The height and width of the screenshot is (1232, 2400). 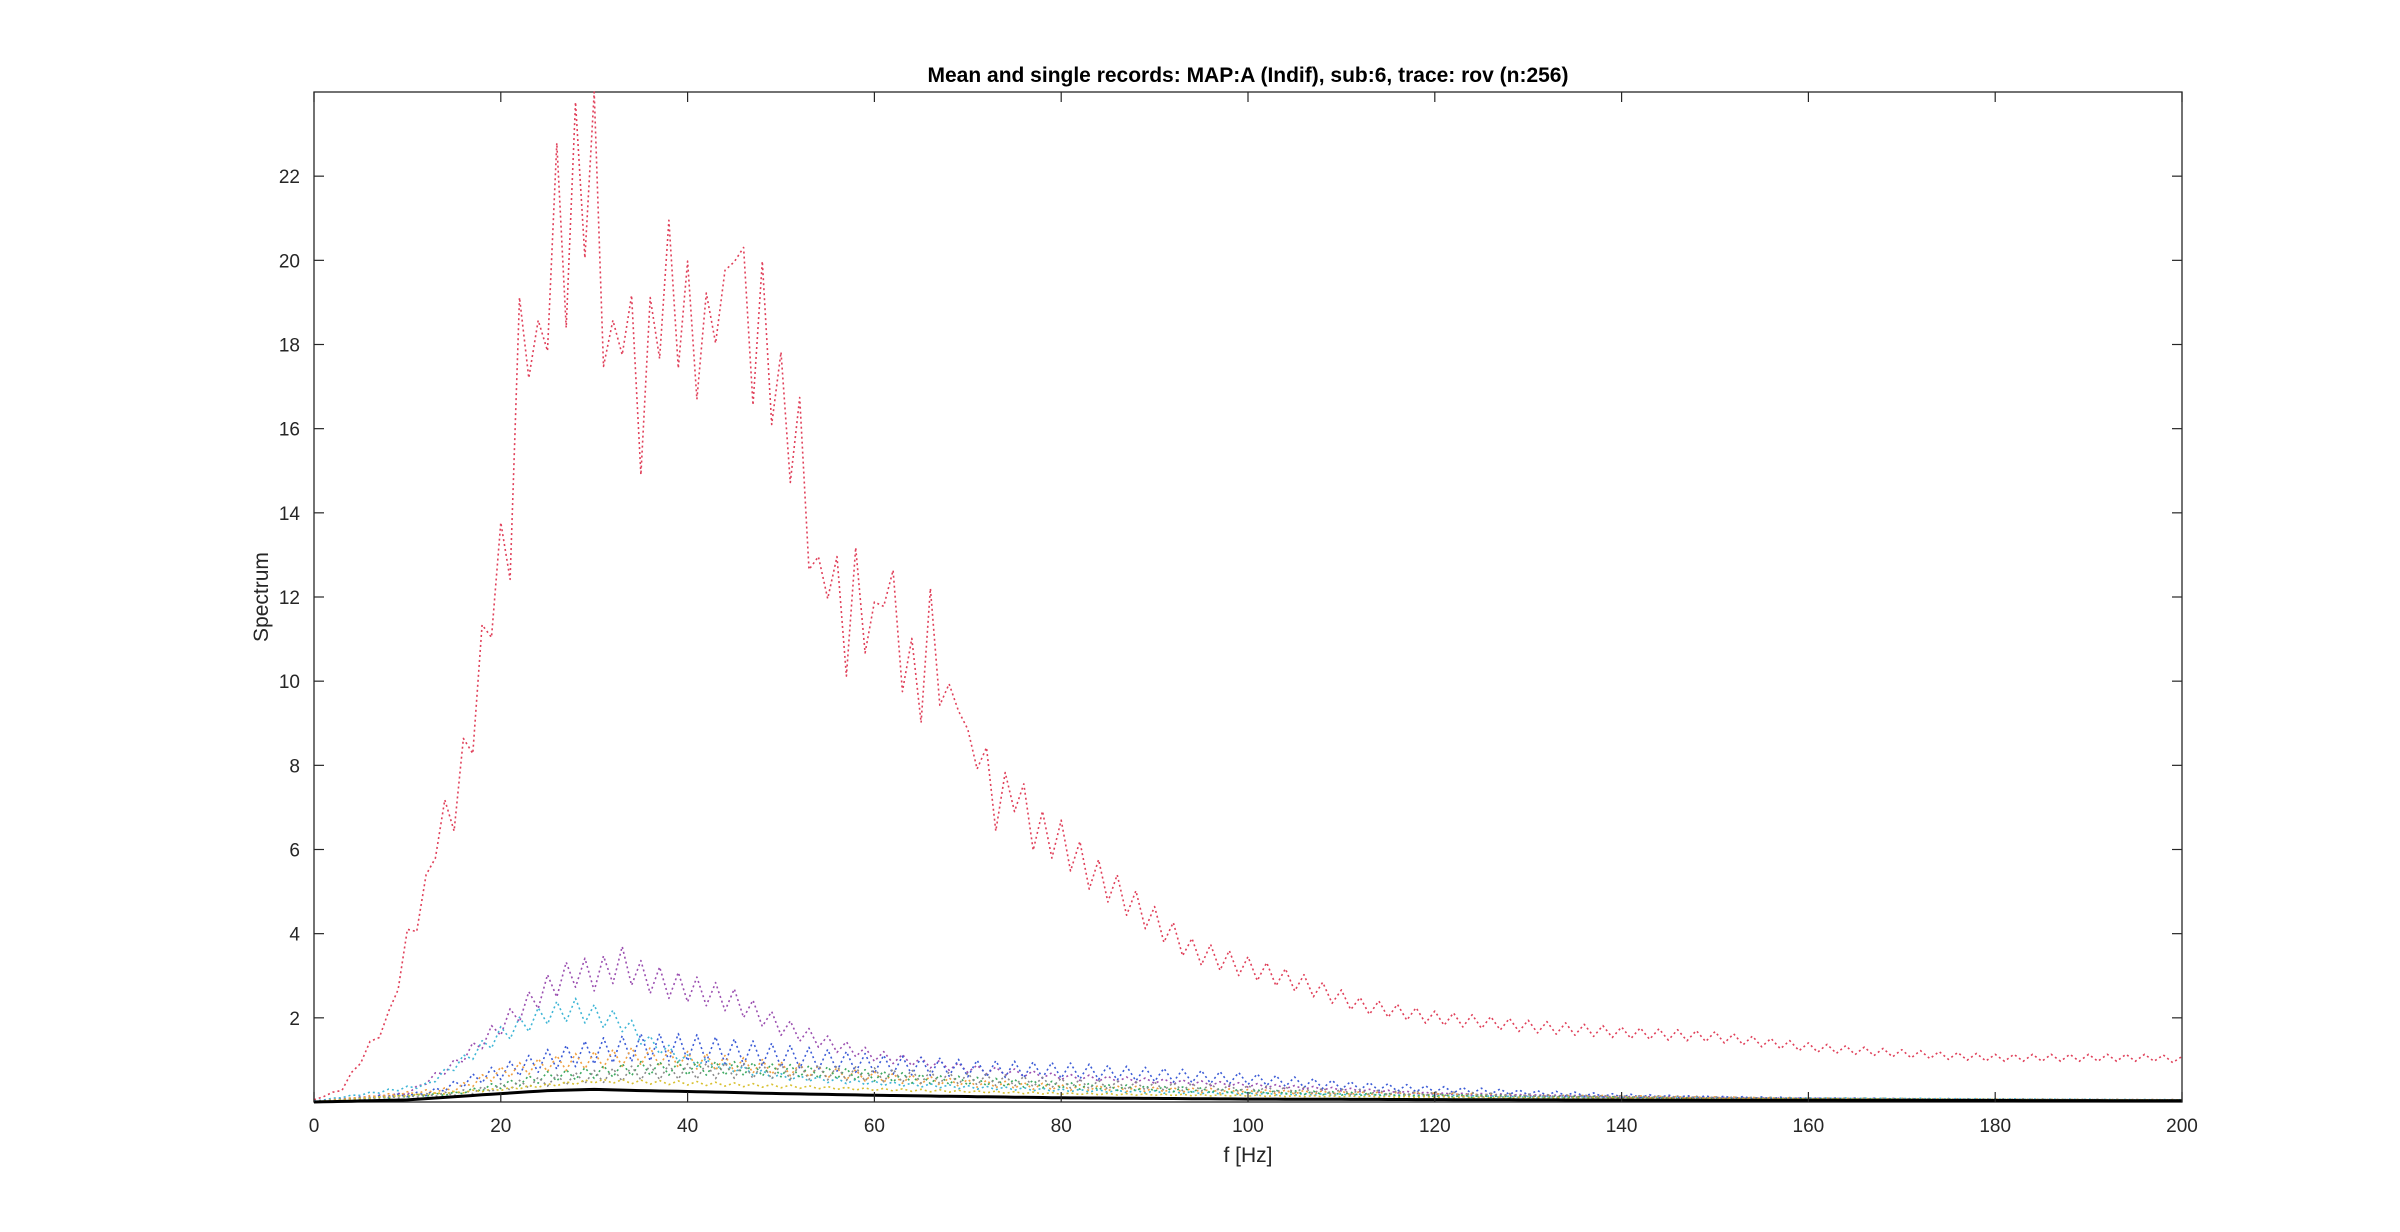 I want to click on y-tick-label: 18, so click(x=289, y=346).